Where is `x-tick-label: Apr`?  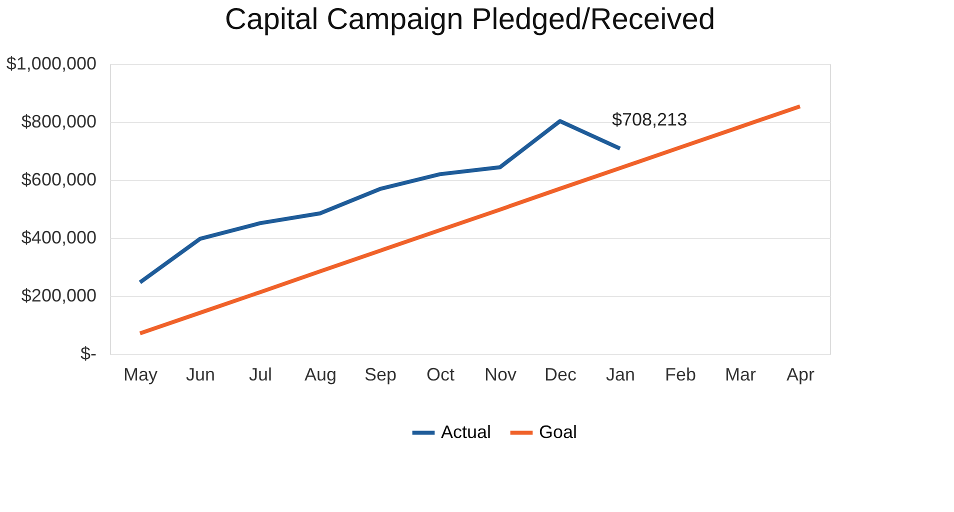
x-tick-label: Apr is located at coordinates (800, 374).